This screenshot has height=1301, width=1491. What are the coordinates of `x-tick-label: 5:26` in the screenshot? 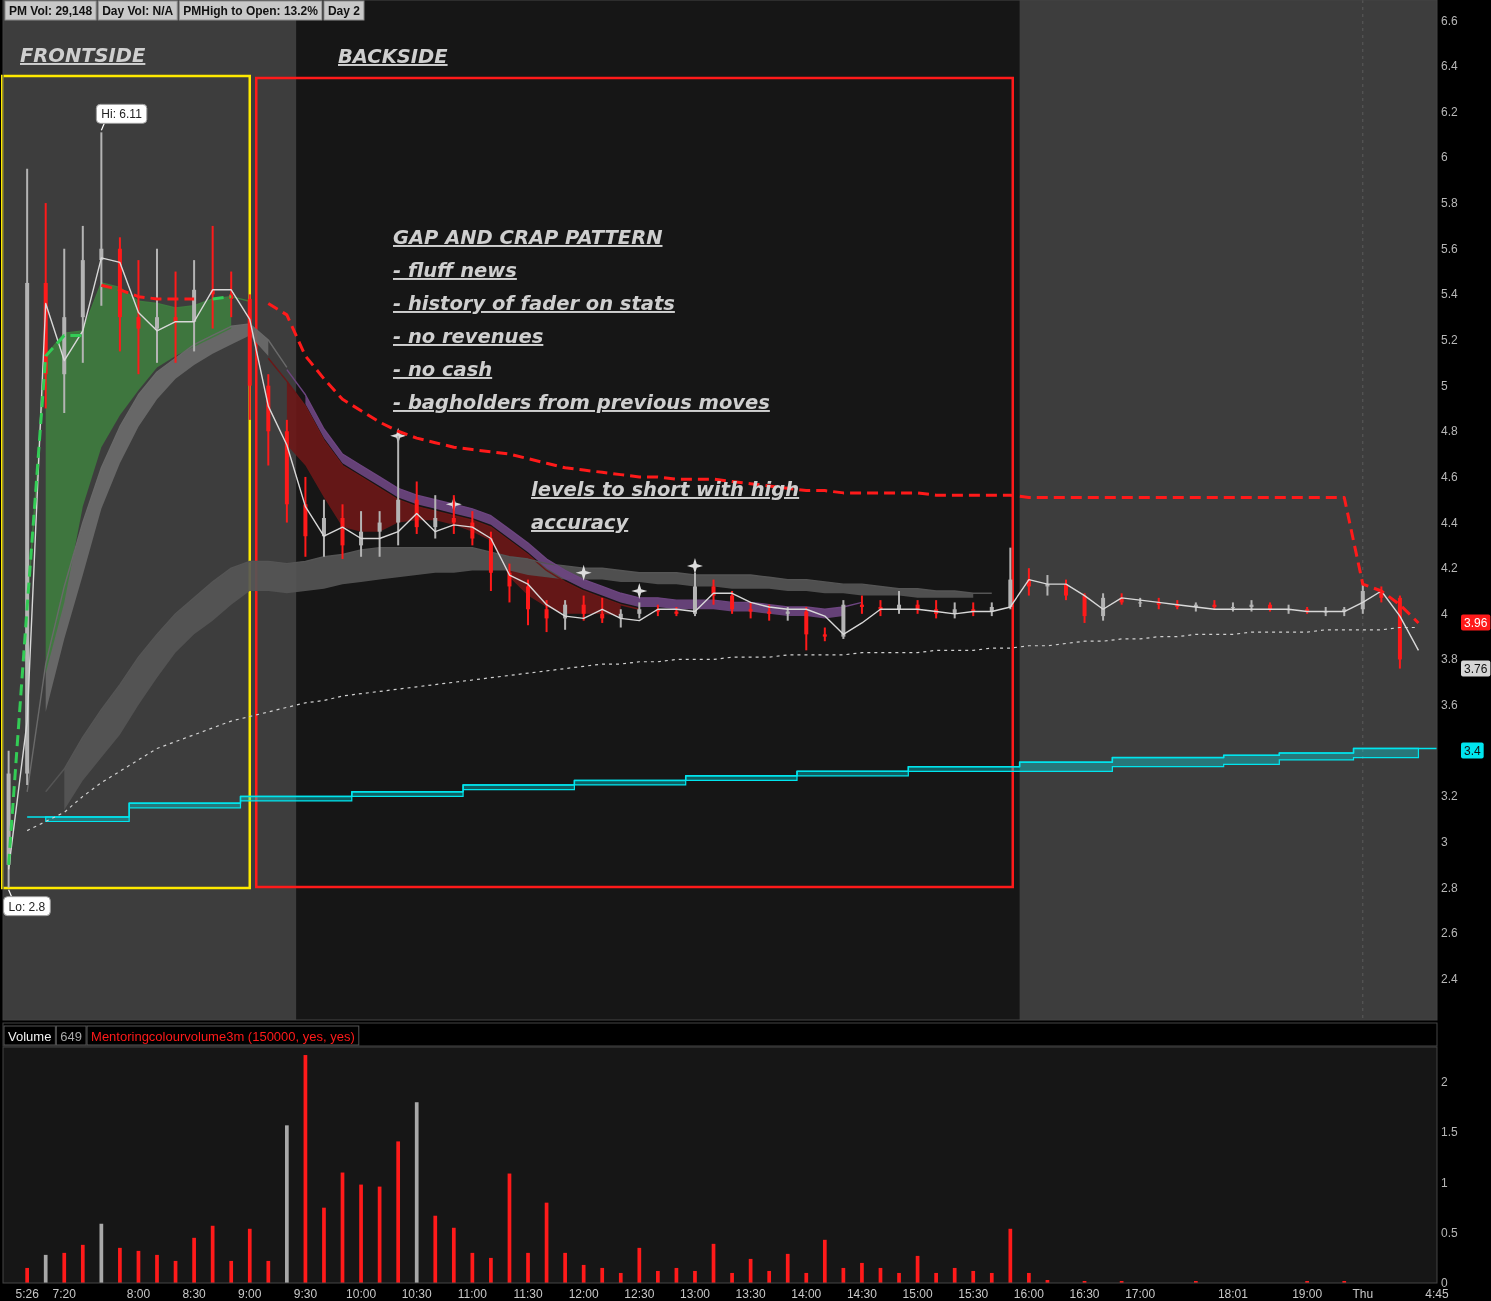 It's located at (27, 1294).